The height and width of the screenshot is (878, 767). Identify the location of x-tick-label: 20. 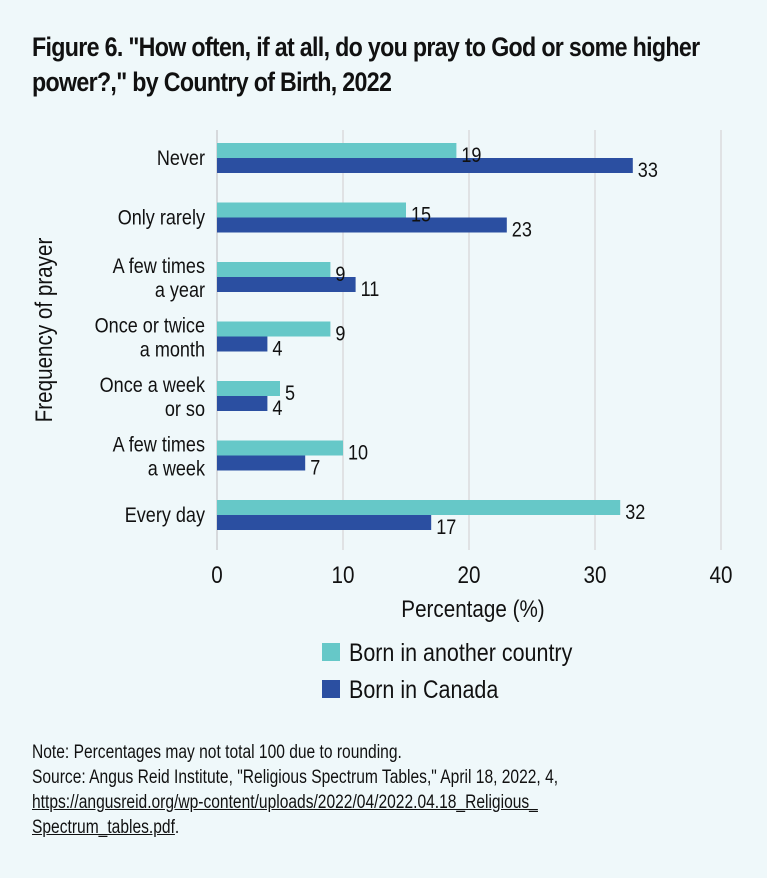
(469, 575).